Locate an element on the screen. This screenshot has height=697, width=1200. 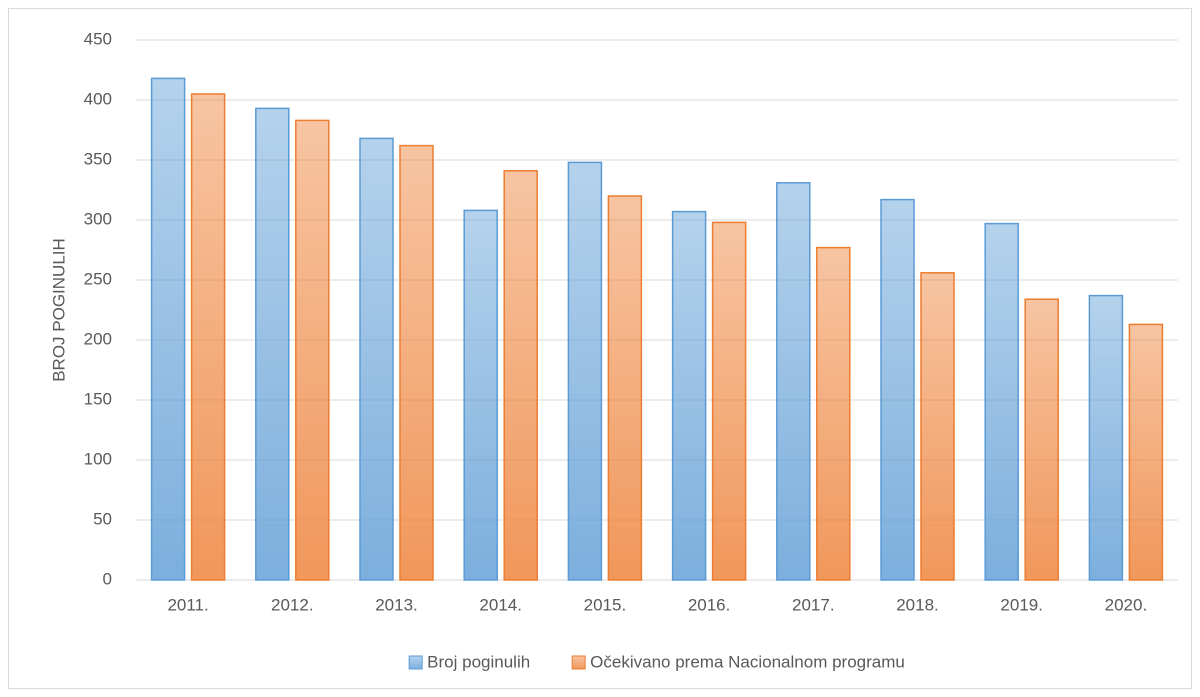
x-tick-label: 2012. is located at coordinates (292, 604).